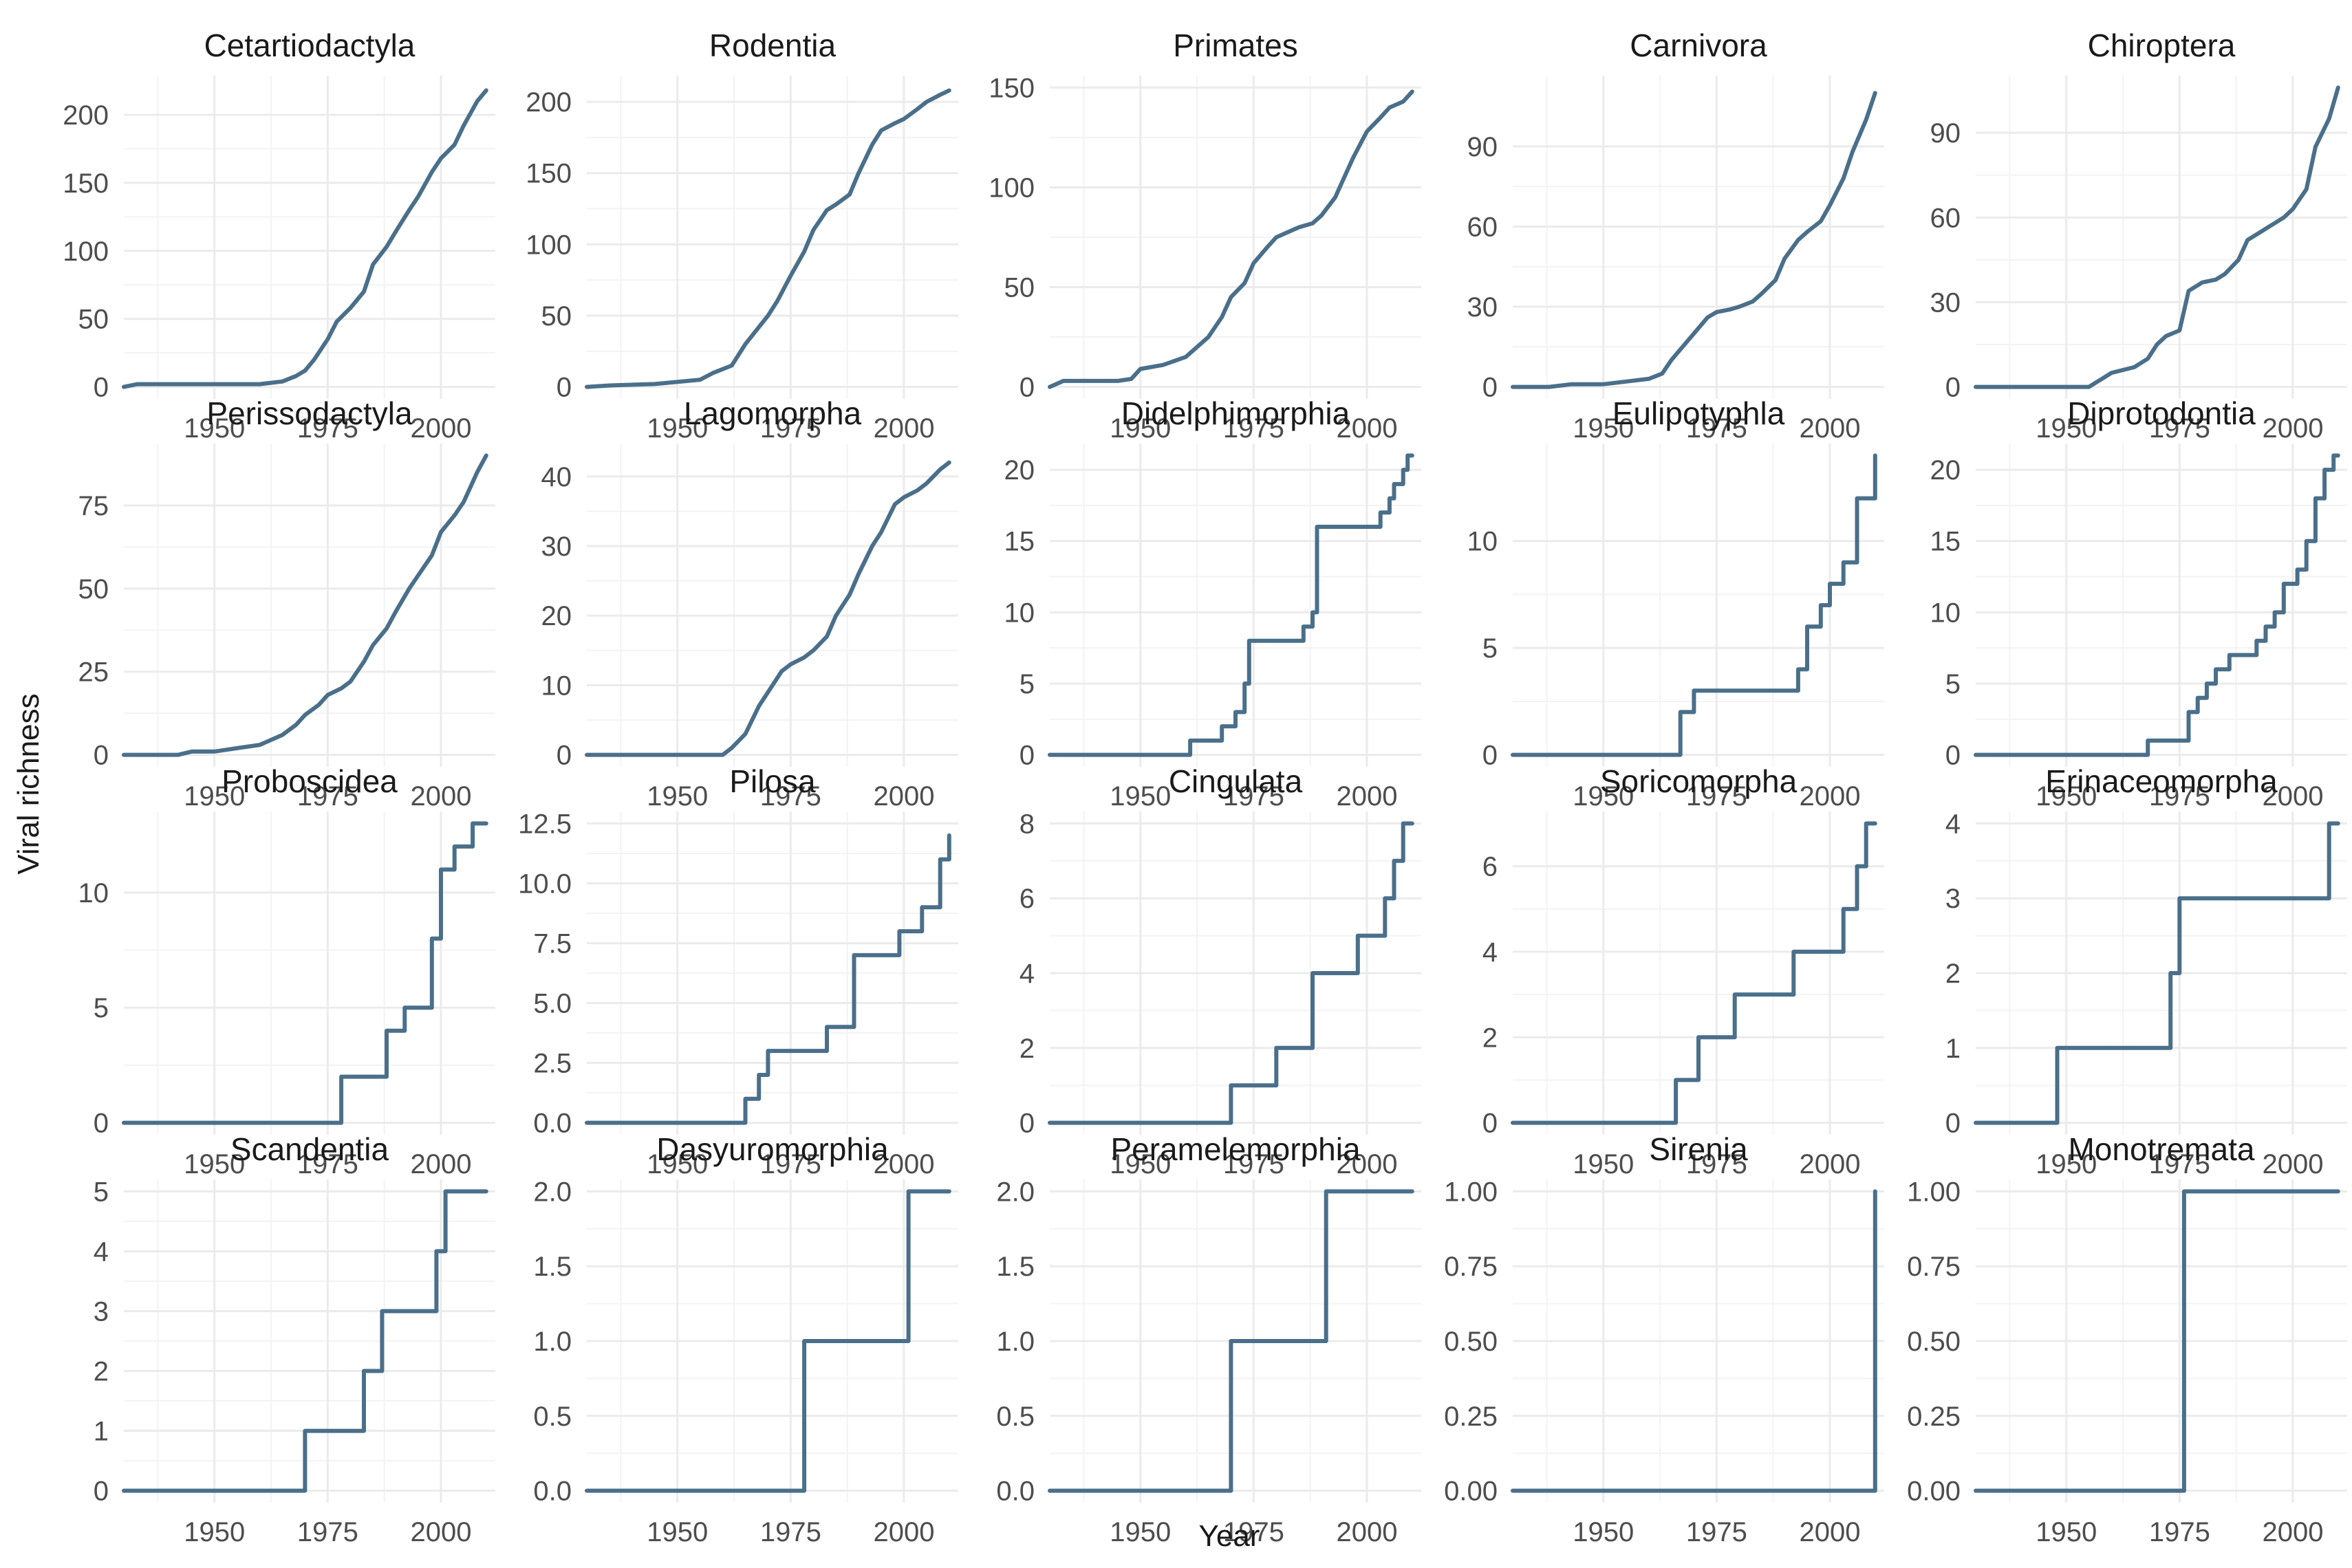 This screenshot has height=1568, width=2352. Describe the element at coordinates (768, 608) in the screenshot. I see `series-line-lagomorpha` at that location.